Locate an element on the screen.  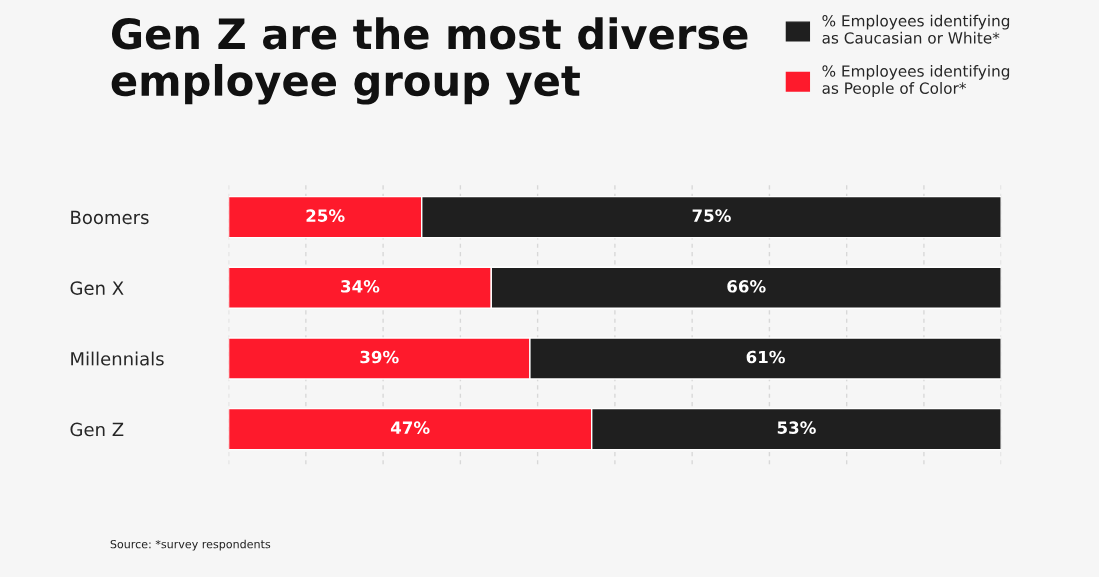
data-label: 66% is located at coordinates (746, 286).